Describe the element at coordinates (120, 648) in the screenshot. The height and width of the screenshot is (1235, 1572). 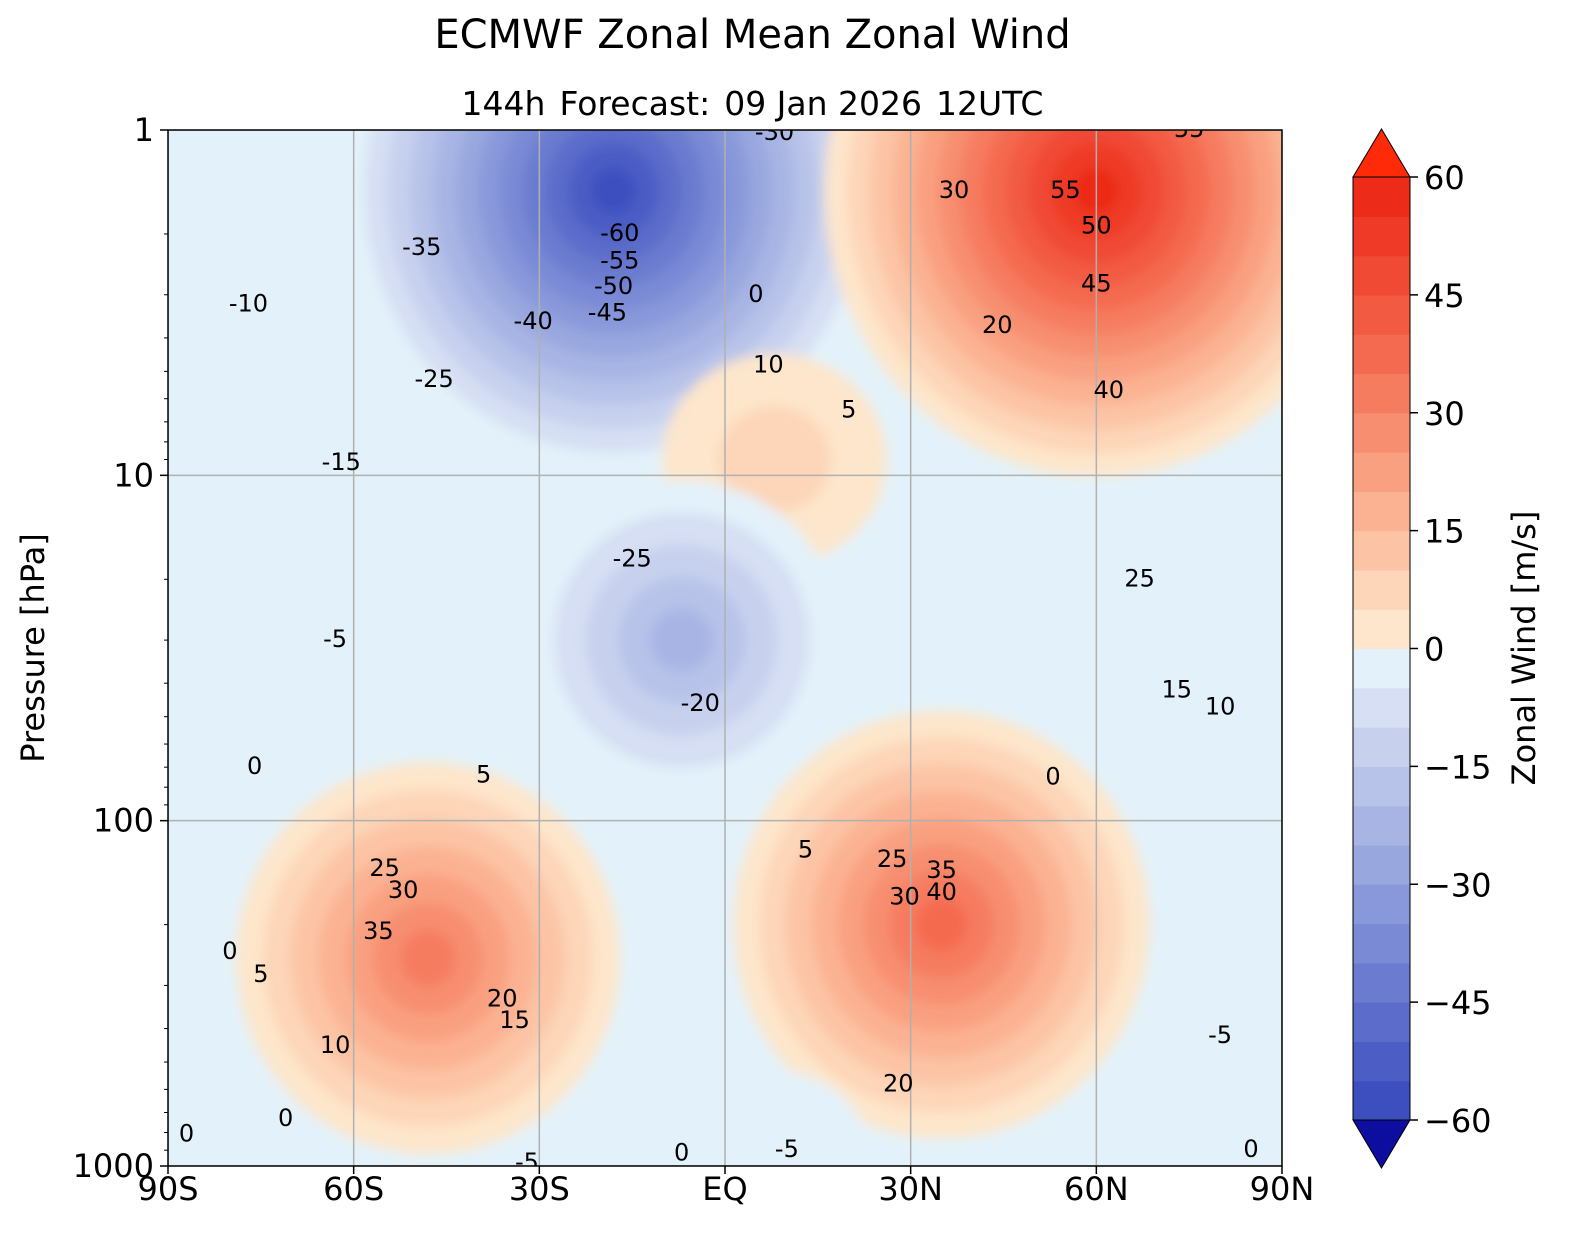
I see `y-axis: 1 10 100 1000` at that location.